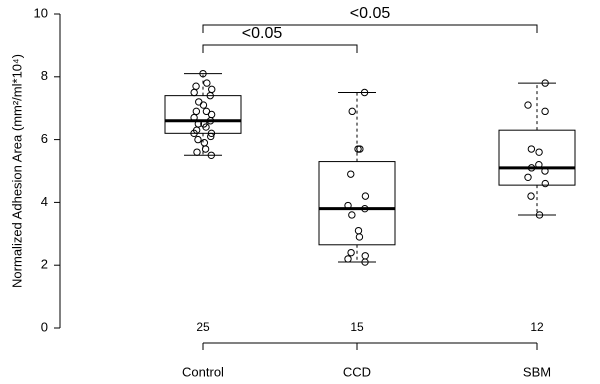 The width and height of the screenshot is (600, 384). What do you see at coordinates (44, 264) in the screenshot?
I see `y-tick-label: 2` at bounding box center [44, 264].